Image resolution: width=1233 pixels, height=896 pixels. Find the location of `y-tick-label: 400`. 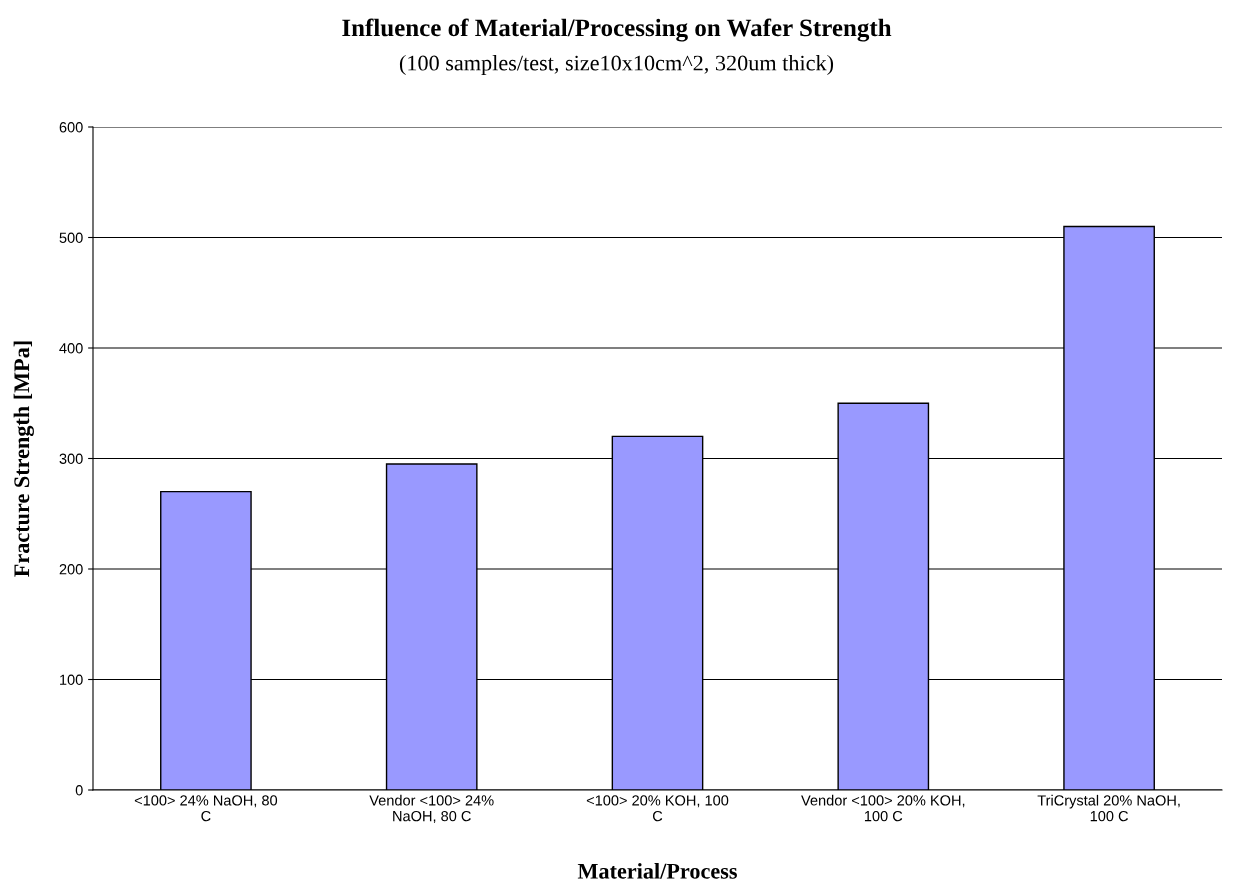

y-tick-label: 400 is located at coordinates (71, 348).